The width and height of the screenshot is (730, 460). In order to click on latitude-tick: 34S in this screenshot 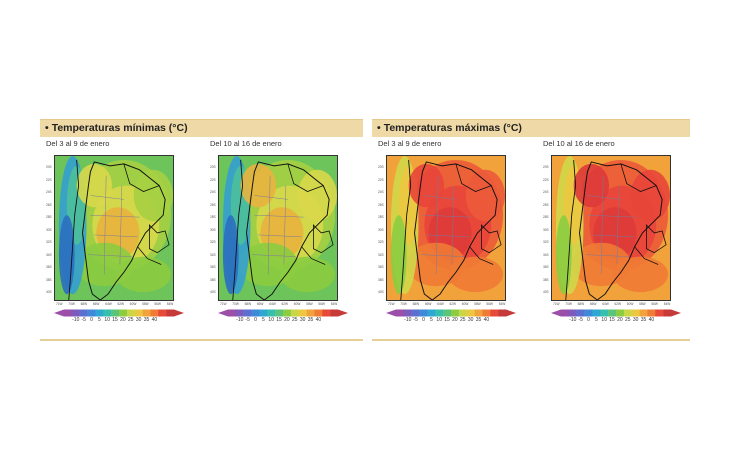, I will do `click(213, 254)`.